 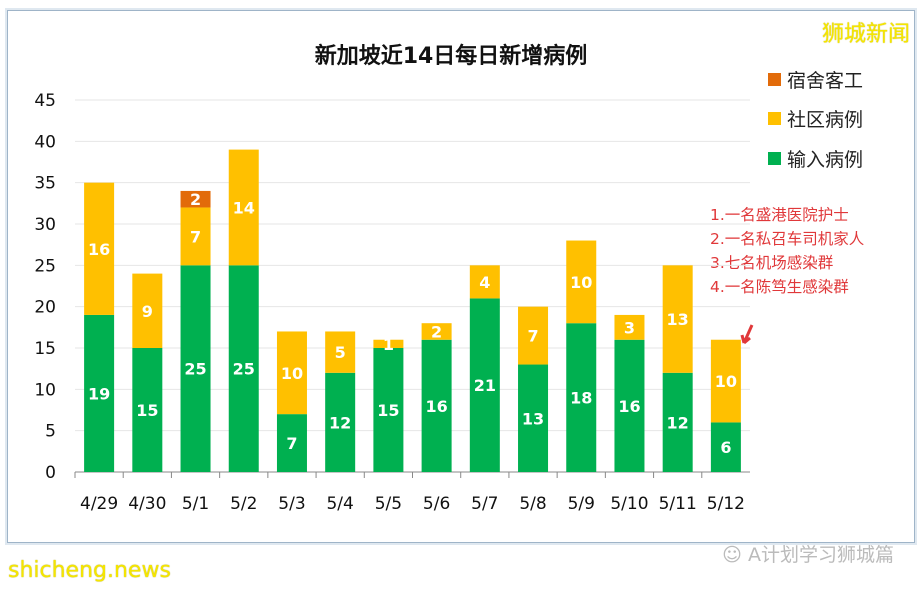 What do you see at coordinates (50, 473) in the screenshot?
I see `y-tick-label: 0` at bounding box center [50, 473].